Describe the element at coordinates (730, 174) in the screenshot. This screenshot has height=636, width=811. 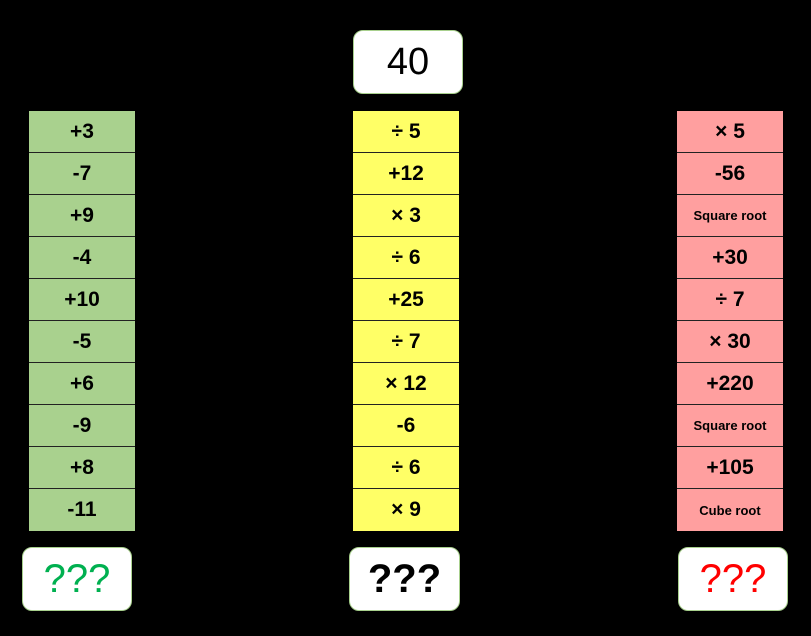
I see `red-step: -56` at that location.